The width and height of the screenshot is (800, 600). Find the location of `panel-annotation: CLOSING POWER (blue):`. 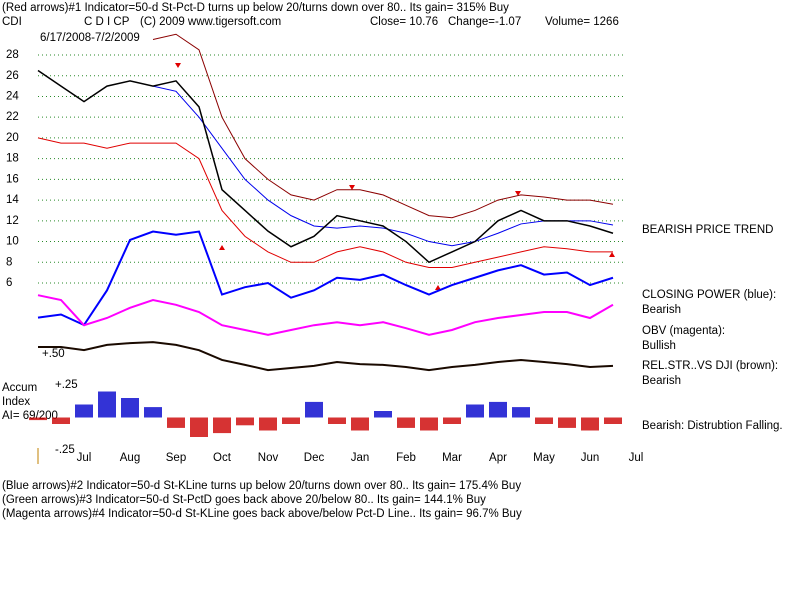

panel-annotation: CLOSING POWER (blue): is located at coordinates (709, 295).